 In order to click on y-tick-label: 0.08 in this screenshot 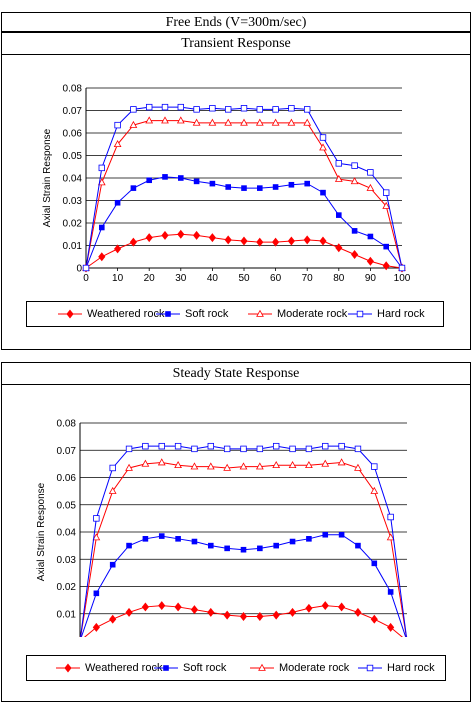, I will do `click(73, 89)`.